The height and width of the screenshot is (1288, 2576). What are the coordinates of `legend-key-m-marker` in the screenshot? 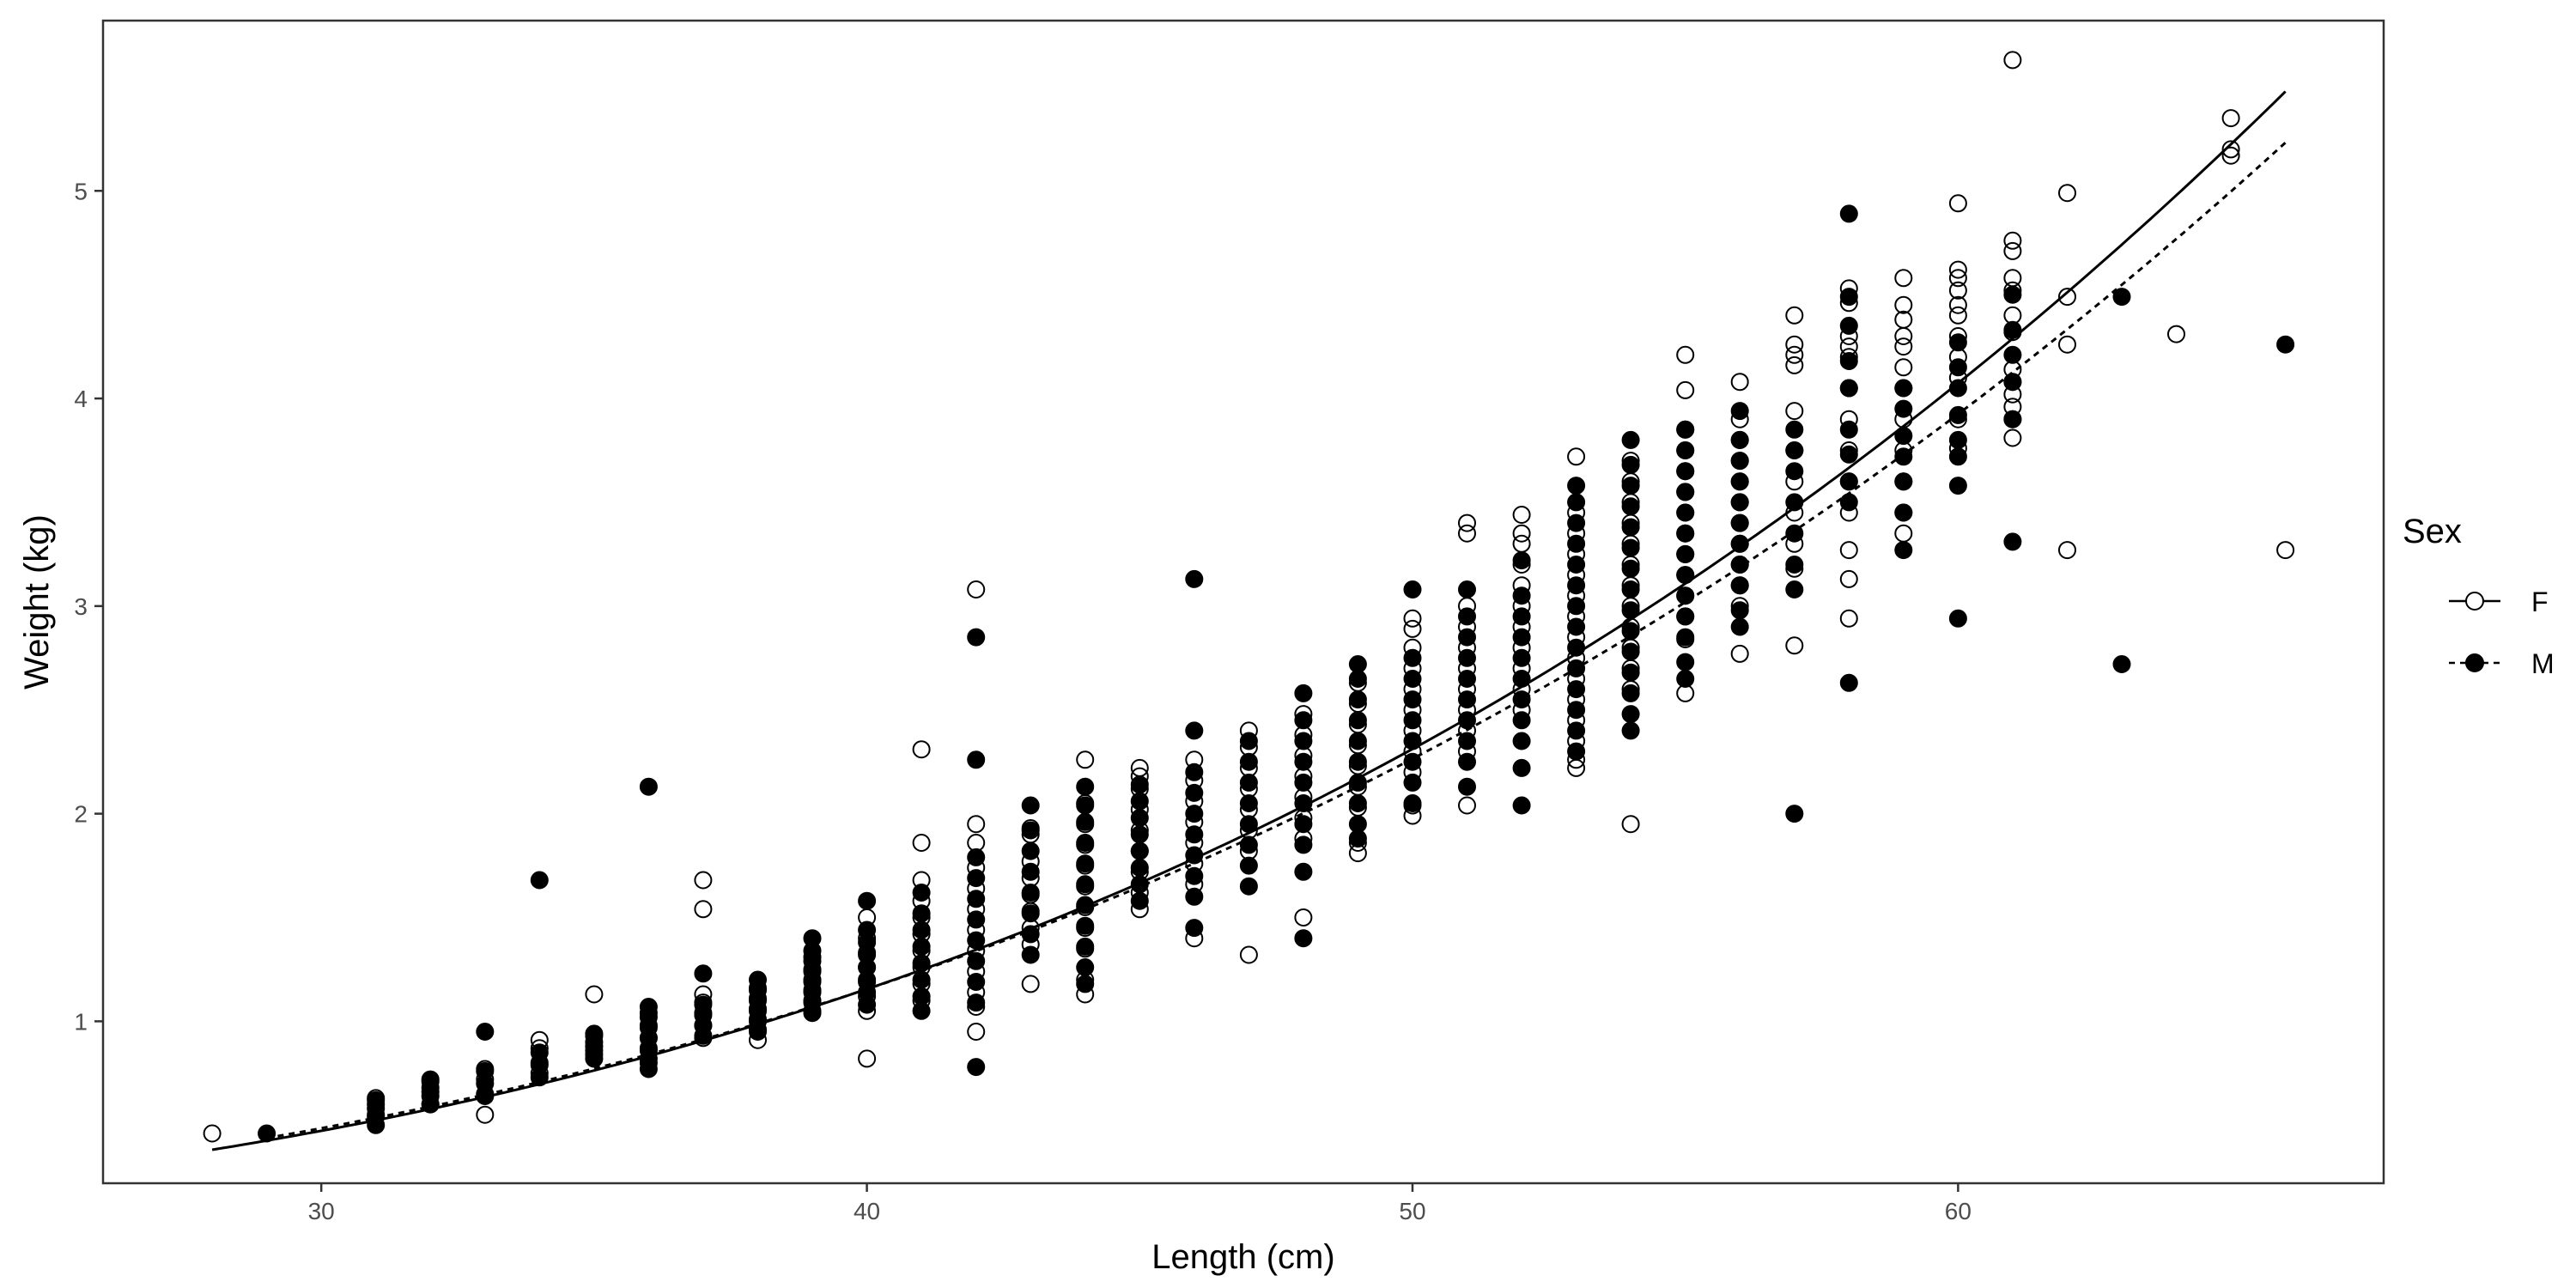 It's located at (2474, 662).